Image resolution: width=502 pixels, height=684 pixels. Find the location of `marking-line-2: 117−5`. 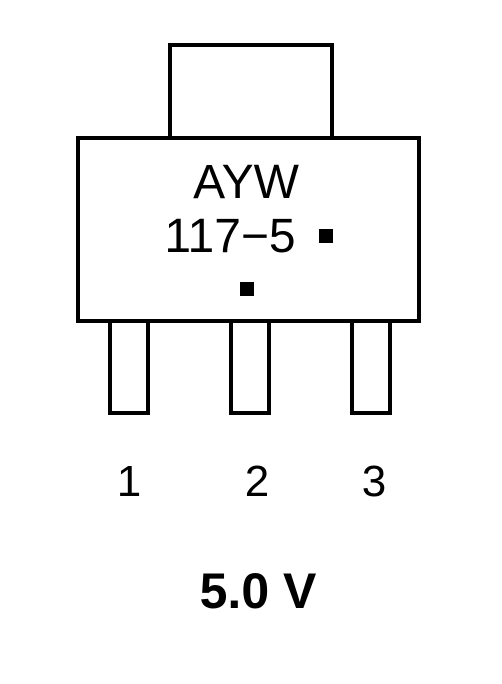

marking-line-2: 117−5 is located at coordinates (229, 236).